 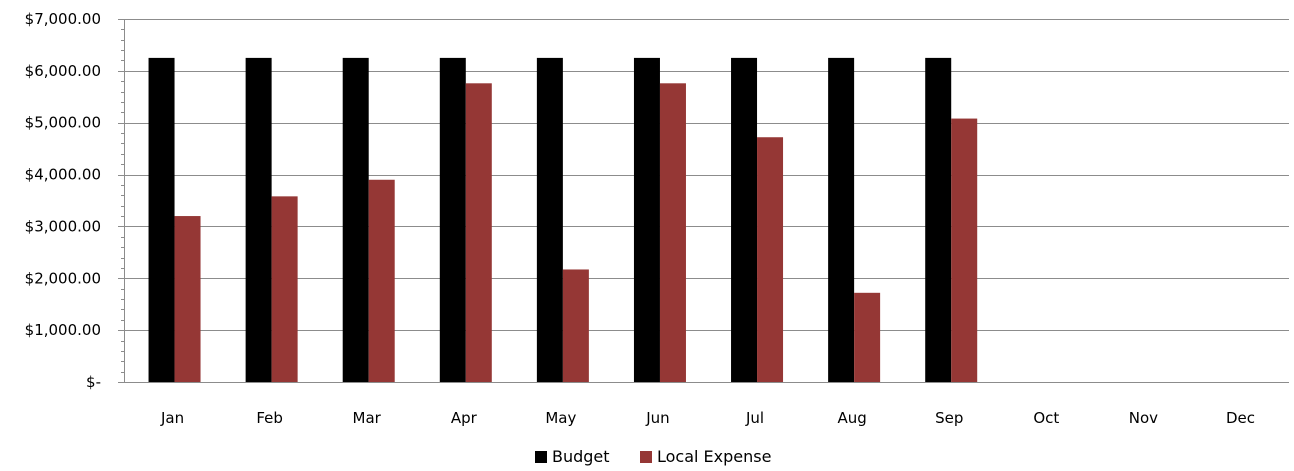 I want to click on legend: Budget Local Expense, so click(x=653, y=456).